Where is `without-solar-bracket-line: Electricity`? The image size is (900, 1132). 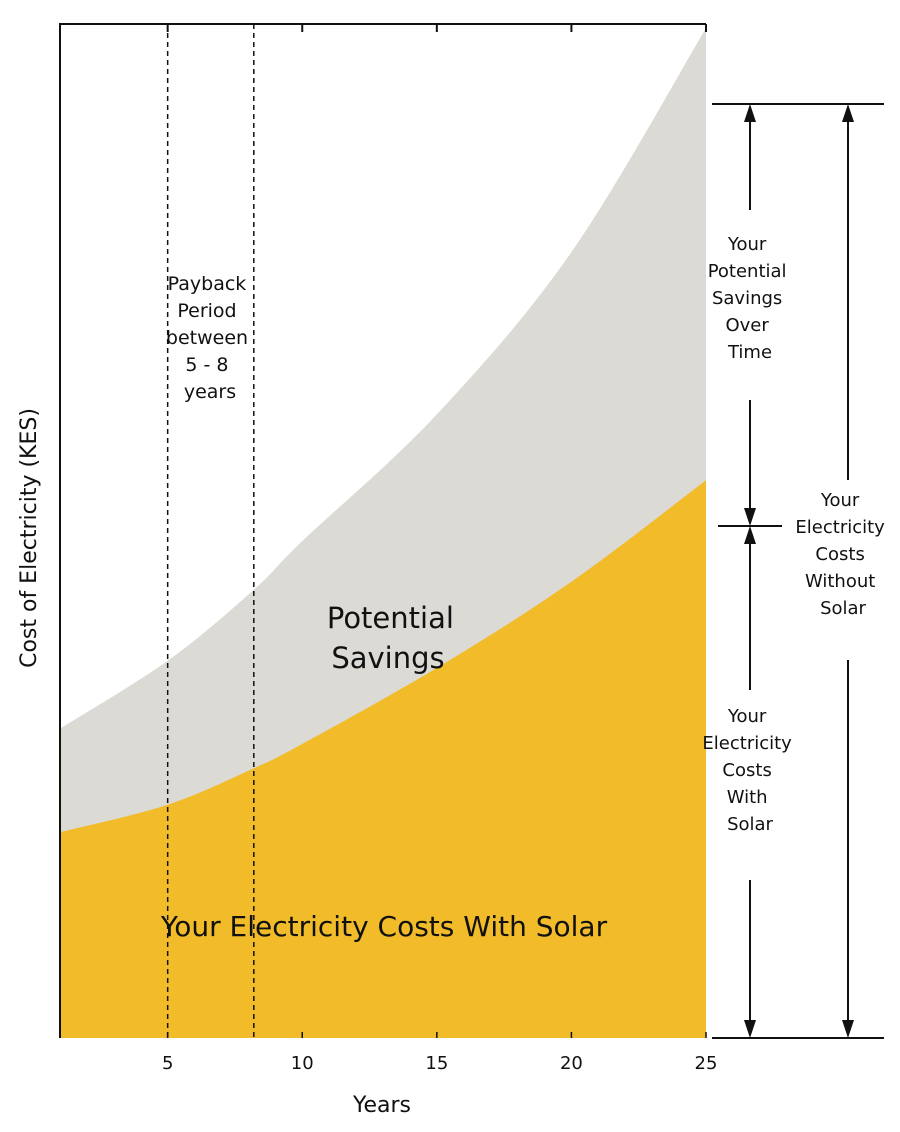
without-solar-bracket-line: Electricity is located at coordinates (840, 527).